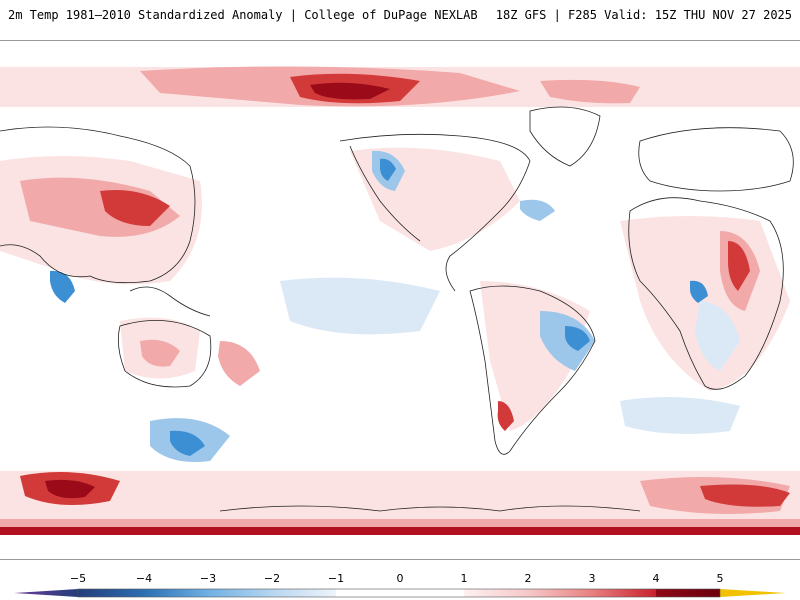  I want to click on africa-coast, so click(706, 293).